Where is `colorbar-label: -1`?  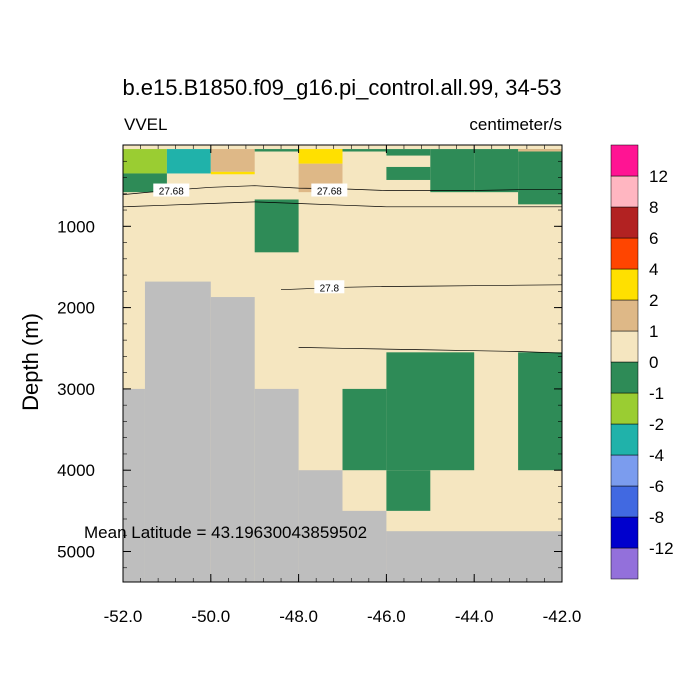
colorbar-label: -1 is located at coordinates (656, 393).